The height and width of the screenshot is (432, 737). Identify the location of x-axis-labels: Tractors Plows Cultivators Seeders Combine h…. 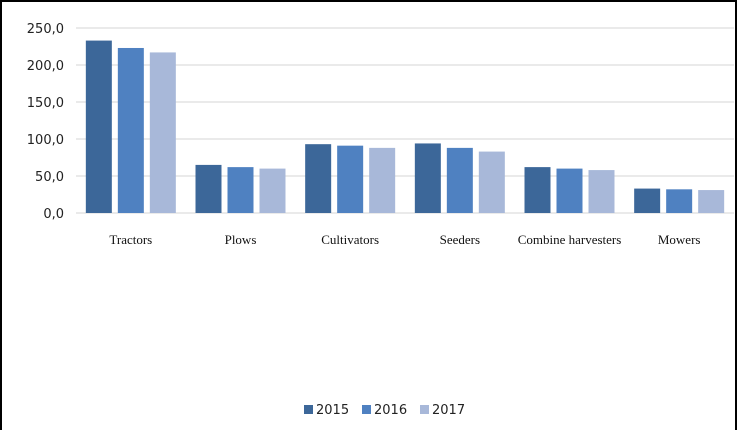
(404, 239).